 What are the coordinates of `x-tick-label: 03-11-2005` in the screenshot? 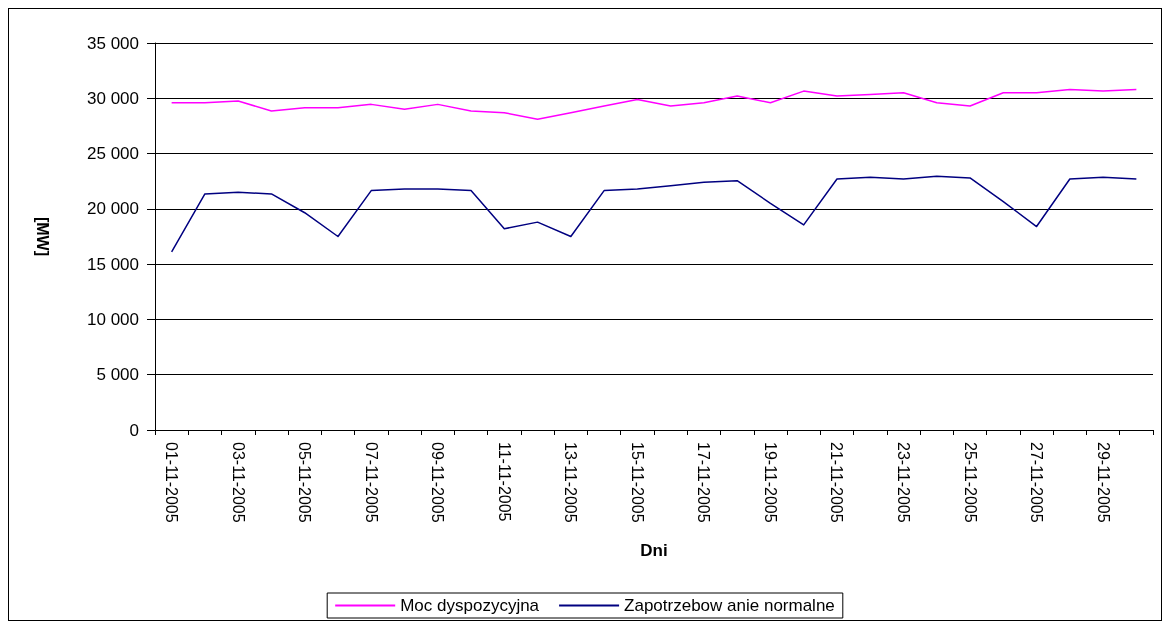 It's located at (238, 482).